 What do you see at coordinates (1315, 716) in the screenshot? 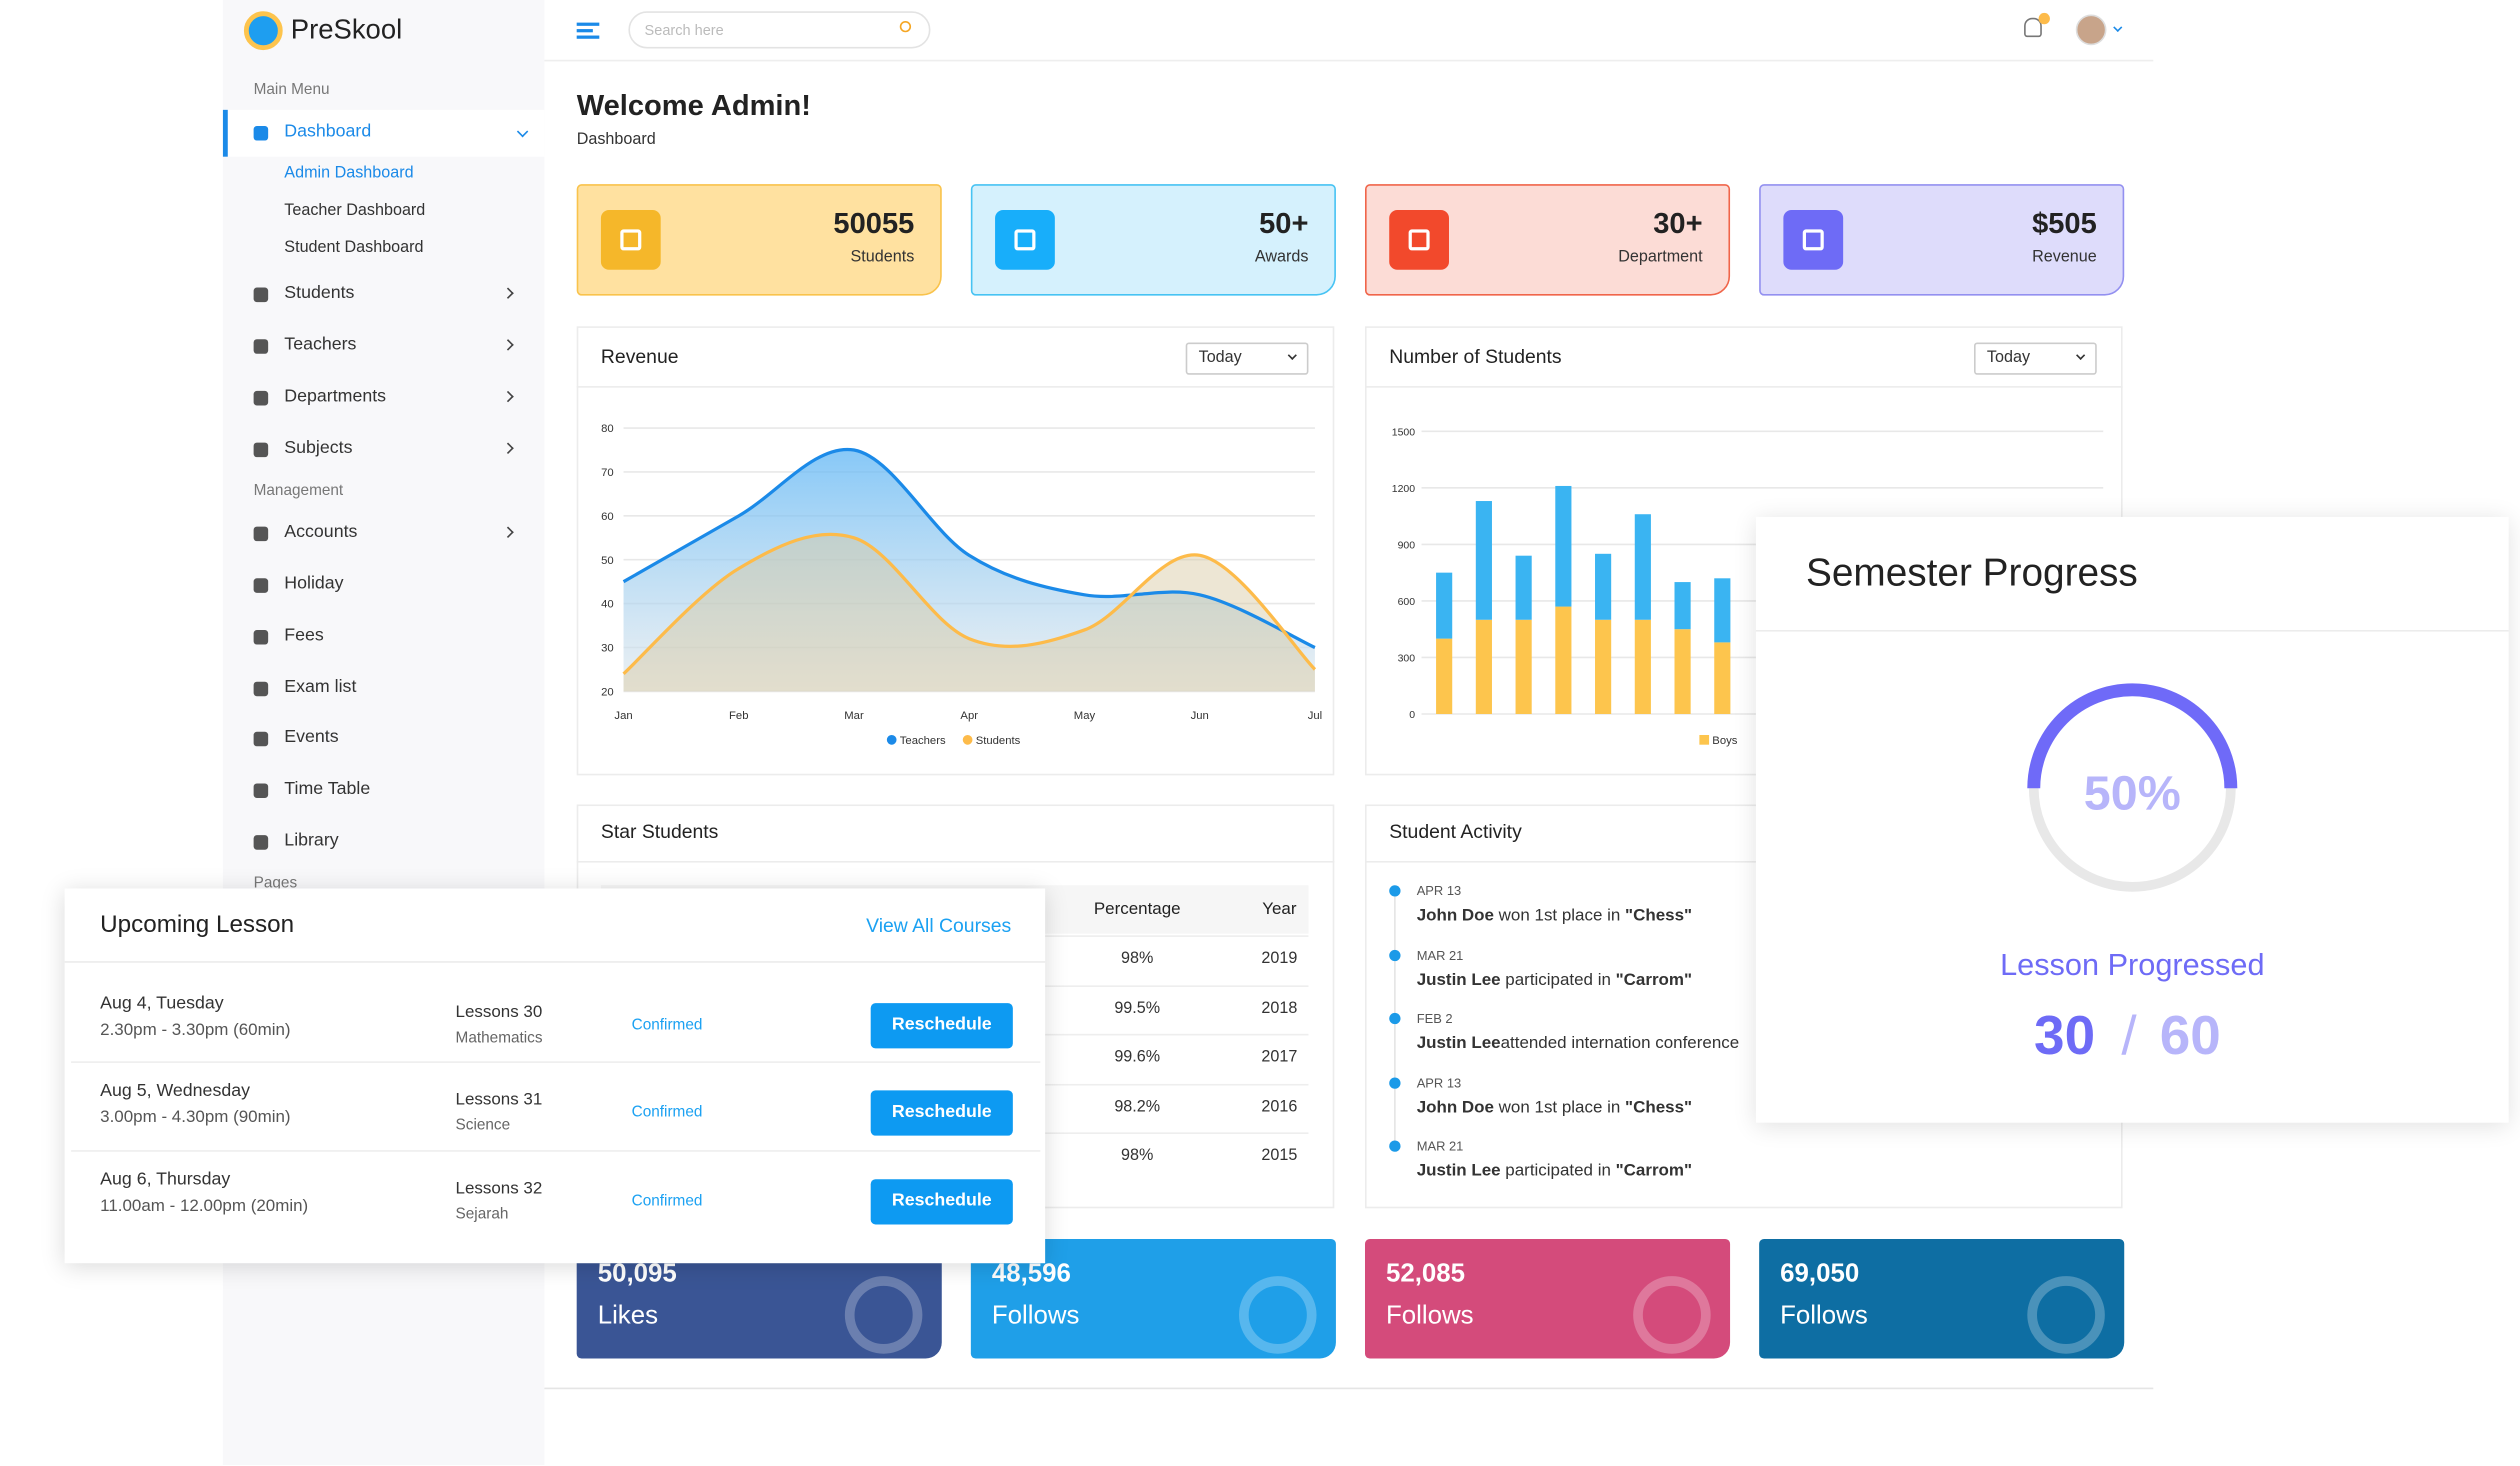
I see `x-tick-label: Jul` at bounding box center [1315, 716].